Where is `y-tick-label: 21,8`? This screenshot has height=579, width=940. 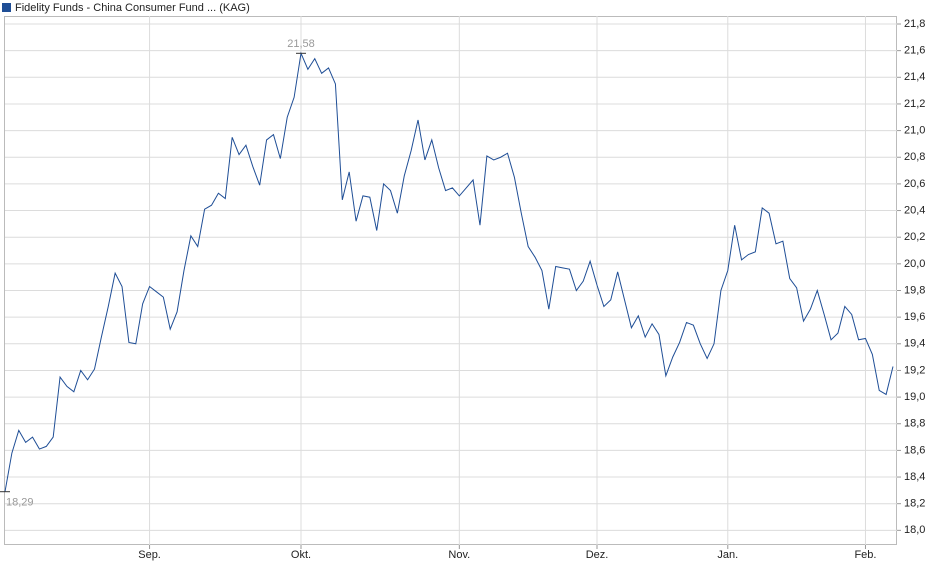 y-tick-label: 21,8 is located at coordinates (914, 24).